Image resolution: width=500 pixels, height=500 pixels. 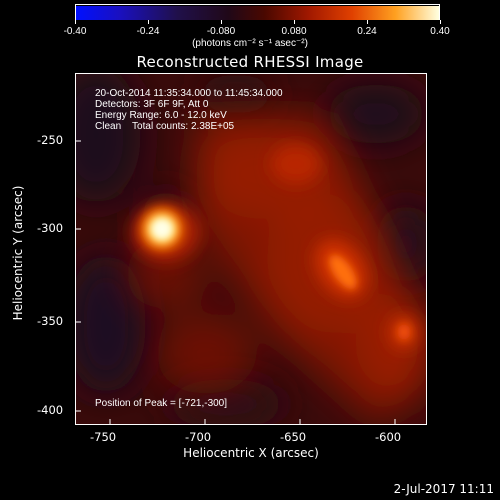 What do you see at coordinates (152, 104) in the screenshot?
I see `info-detectors: Detectors: 3F 6F 9F, Att 0` at bounding box center [152, 104].